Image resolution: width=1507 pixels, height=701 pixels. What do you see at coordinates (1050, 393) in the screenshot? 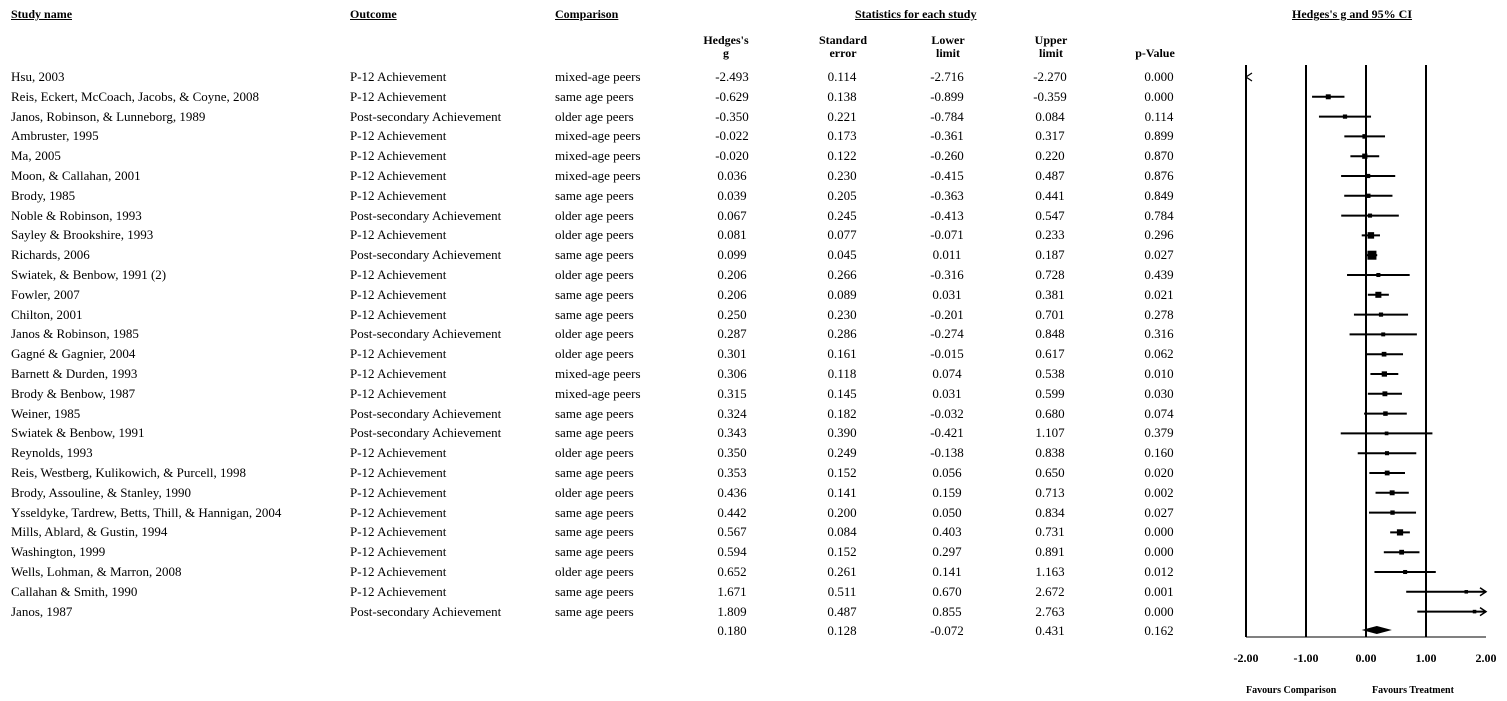
I see `upper-limit: 0.599` at bounding box center [1050, 393].